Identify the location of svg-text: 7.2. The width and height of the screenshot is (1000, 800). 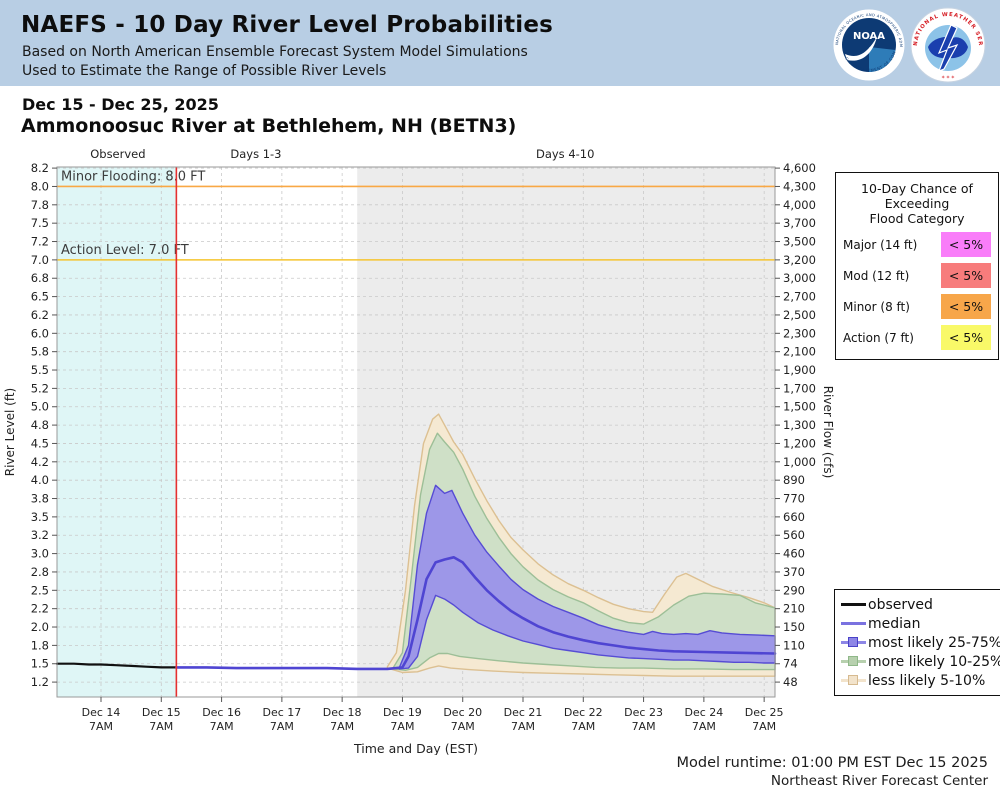
(40, 242).